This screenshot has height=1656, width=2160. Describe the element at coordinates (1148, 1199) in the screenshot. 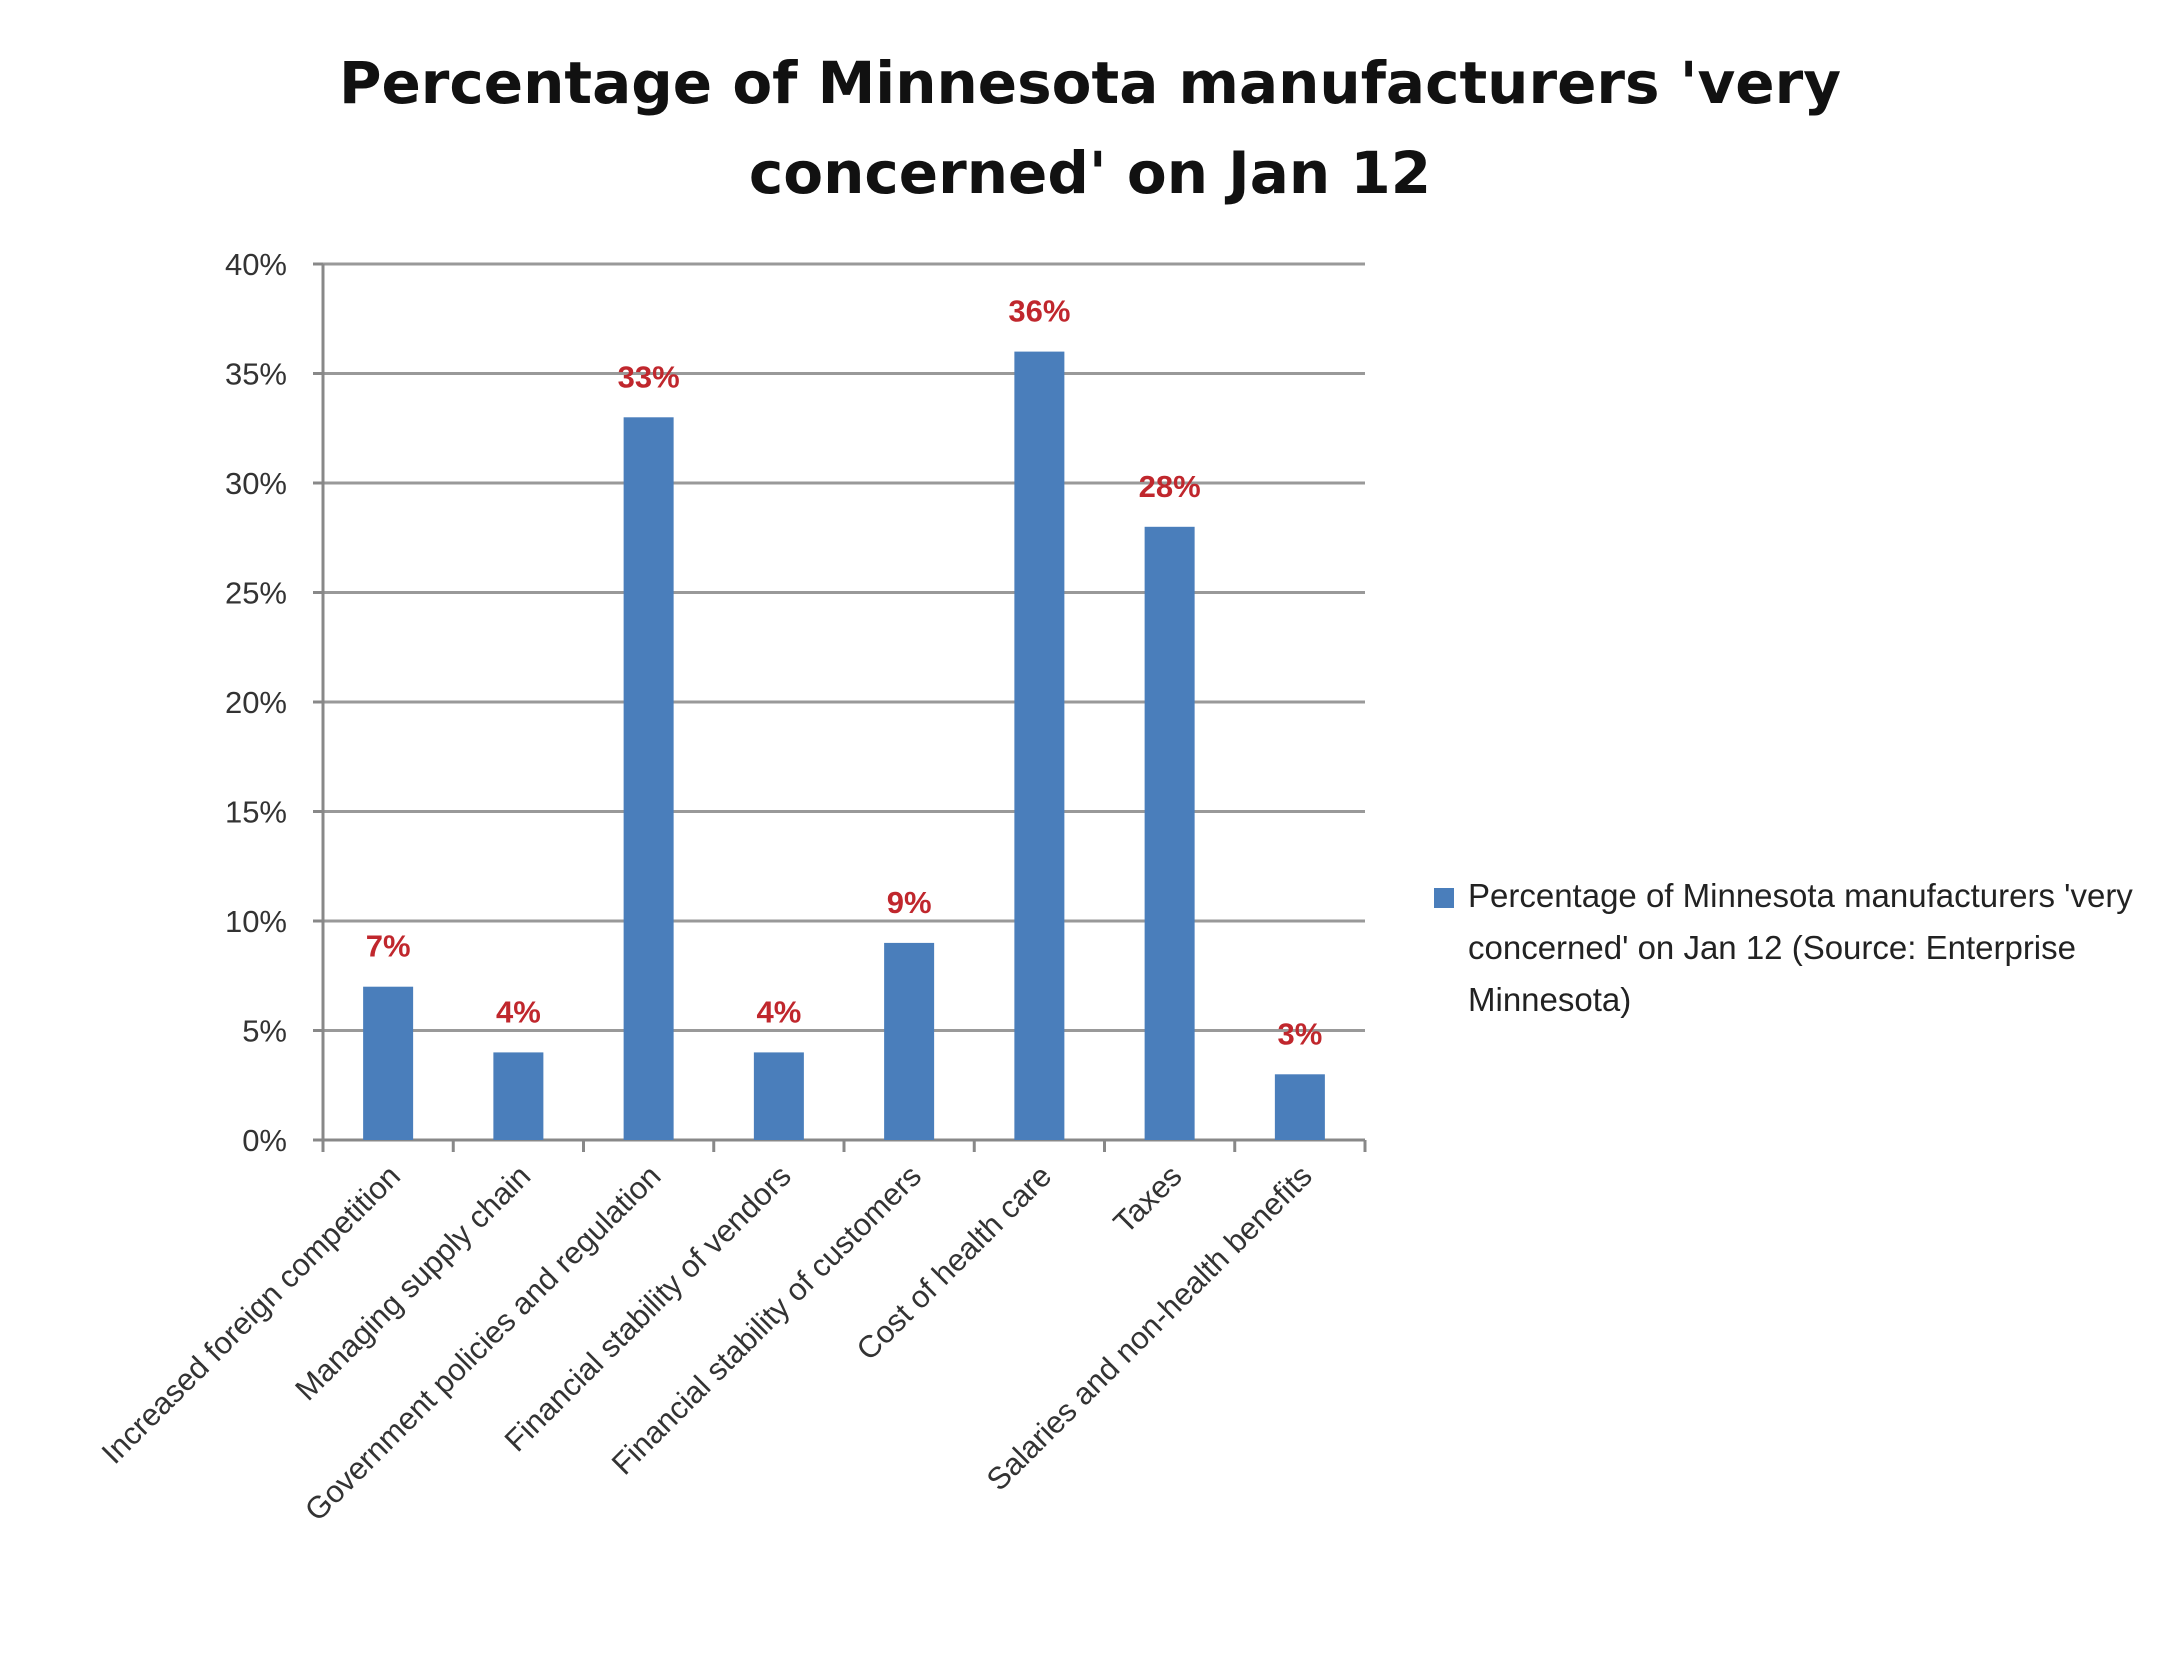

I see `x-tick-label: Taxes` at that location.